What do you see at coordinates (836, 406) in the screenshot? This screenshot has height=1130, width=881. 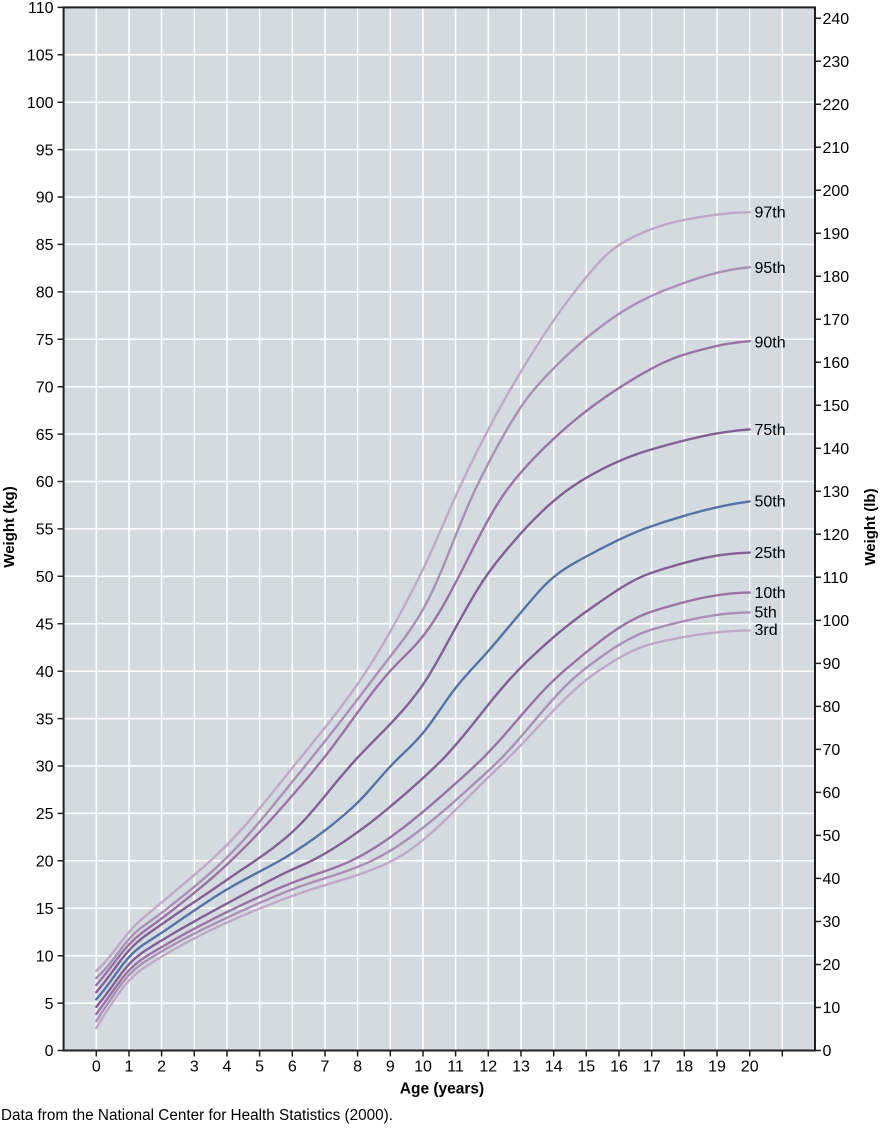 I see `svg-text: 150` at bounding box center [836, 406].